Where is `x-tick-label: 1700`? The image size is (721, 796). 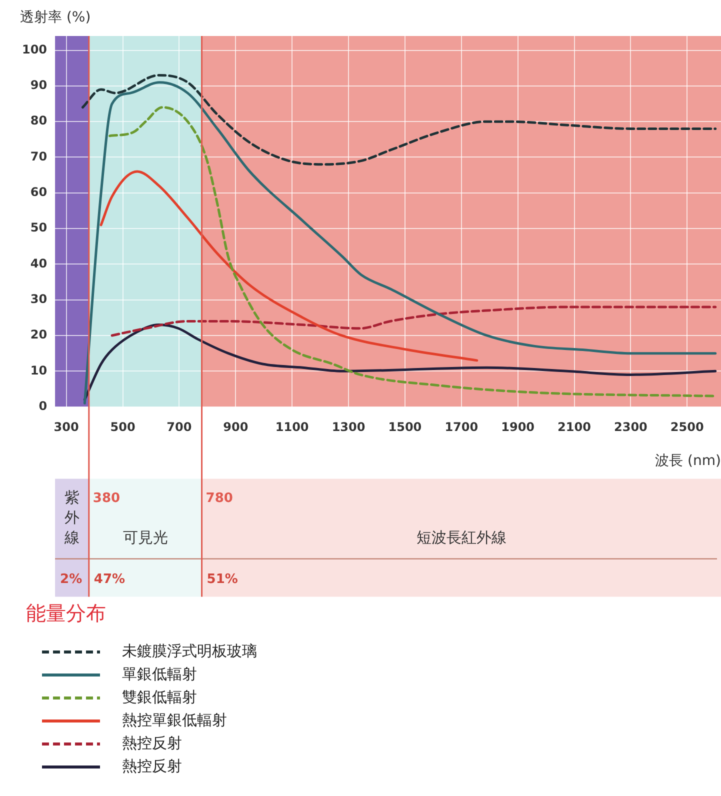
x-tick-label: 1700 is located at coordinates (461, 427).